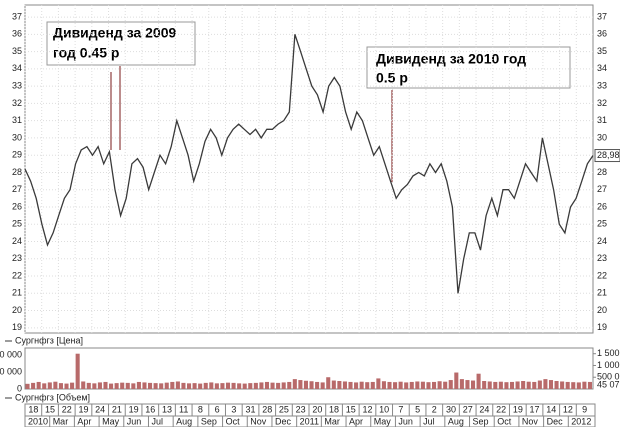 The image size is (620, 427). I want to click on day-label: 23, so click(301, 409).